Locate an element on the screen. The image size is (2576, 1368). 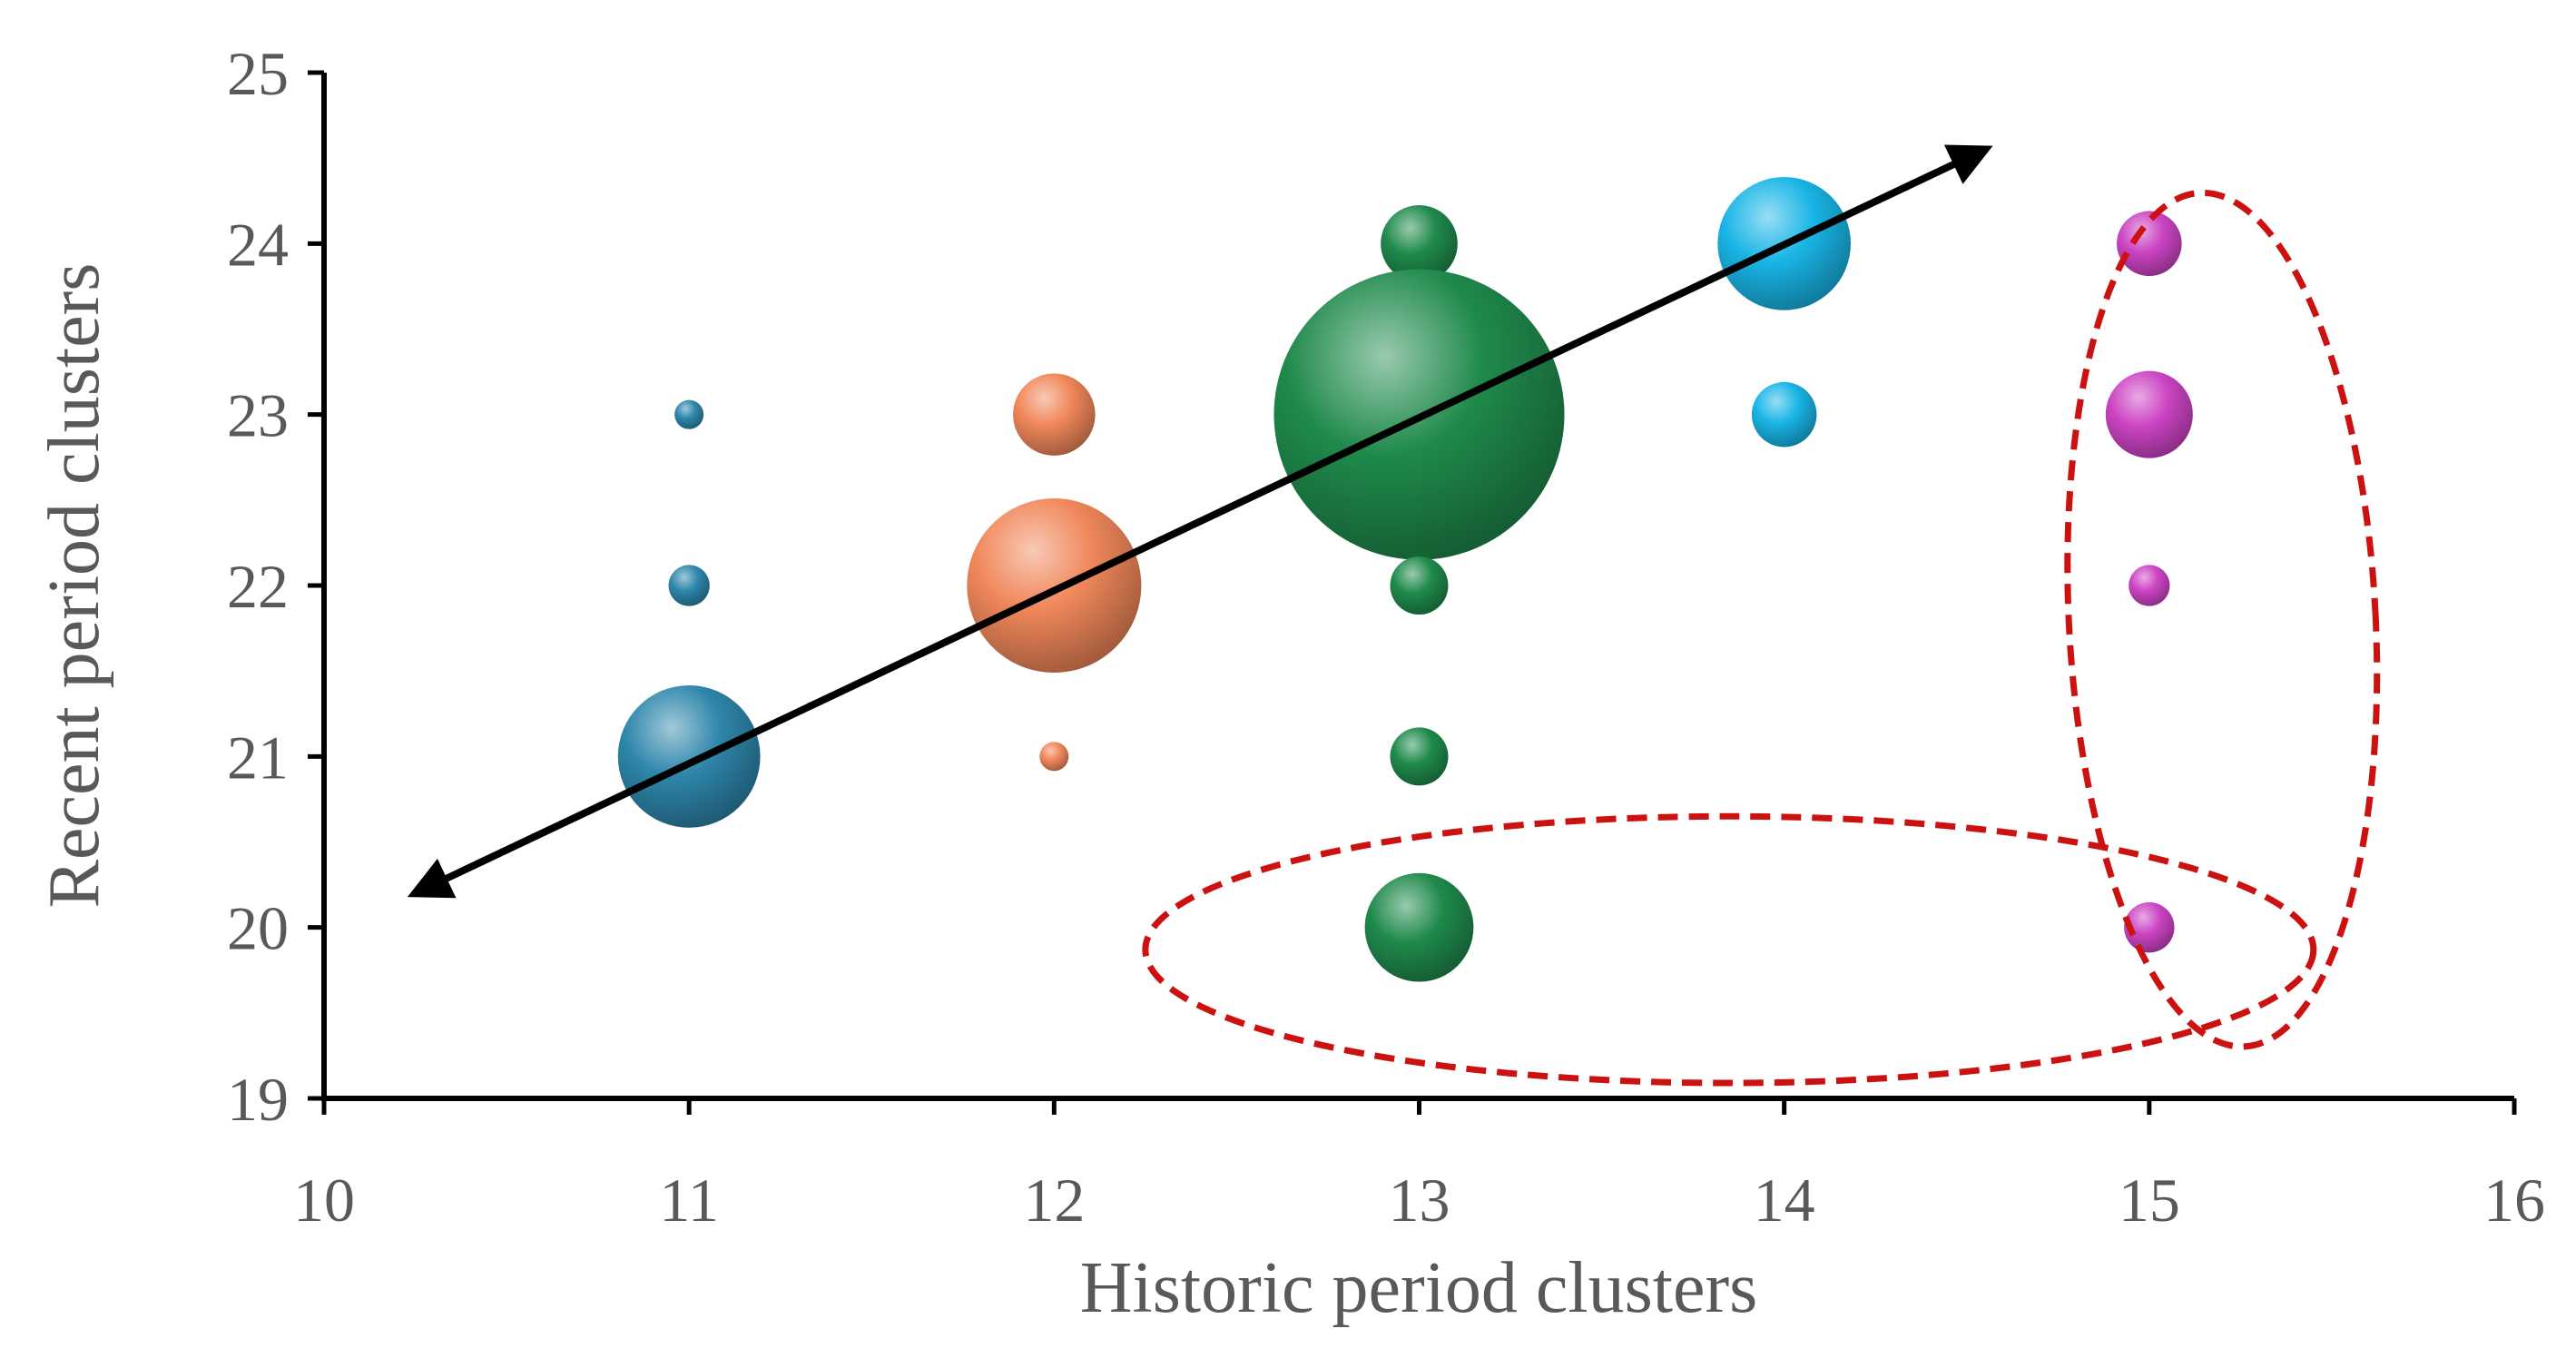
y-axis-title: Recent period clusters is located at coordinates (74, 586).